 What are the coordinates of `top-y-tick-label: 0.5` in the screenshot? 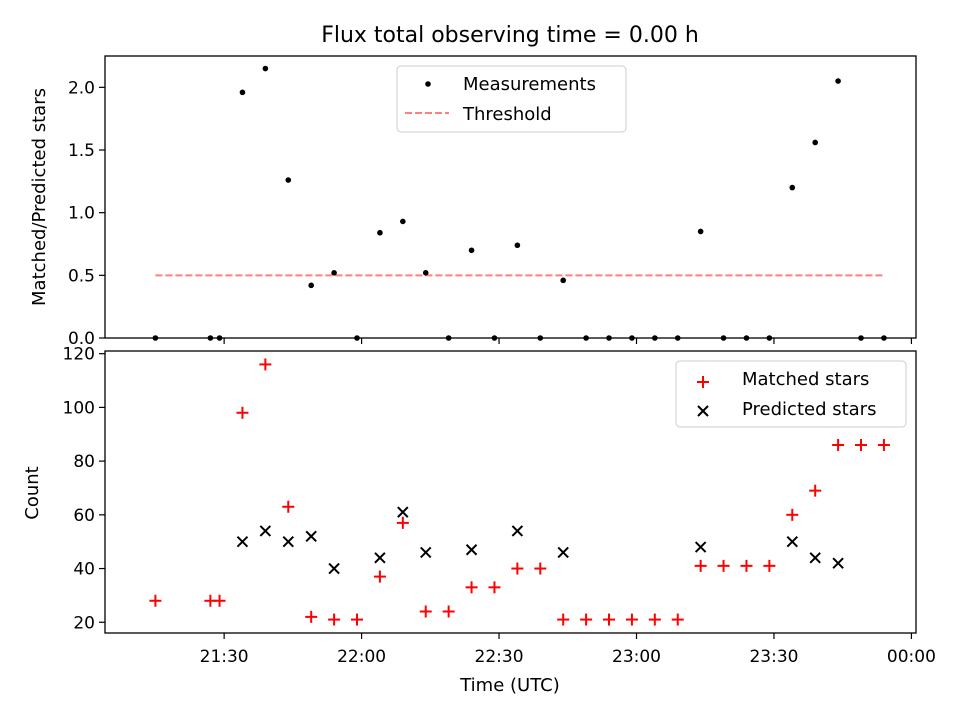 It's located at (81, 276).